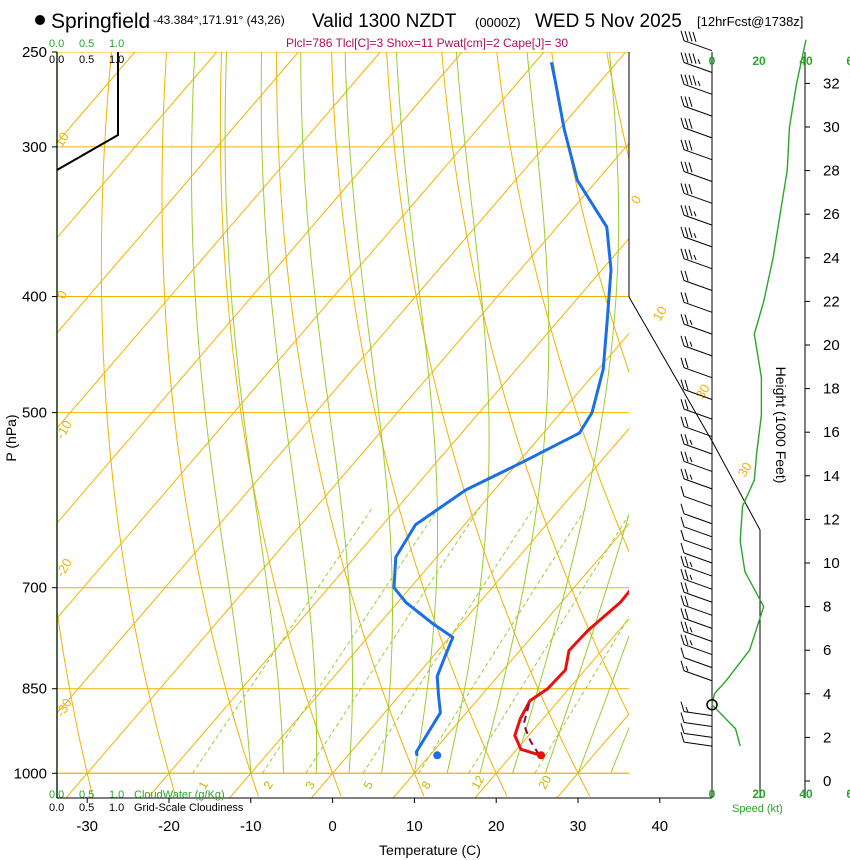  What do you see at coordinates (831, 301) in the screenshot?
I see `height-tick-label: 22` at bounding box center [831, 301].